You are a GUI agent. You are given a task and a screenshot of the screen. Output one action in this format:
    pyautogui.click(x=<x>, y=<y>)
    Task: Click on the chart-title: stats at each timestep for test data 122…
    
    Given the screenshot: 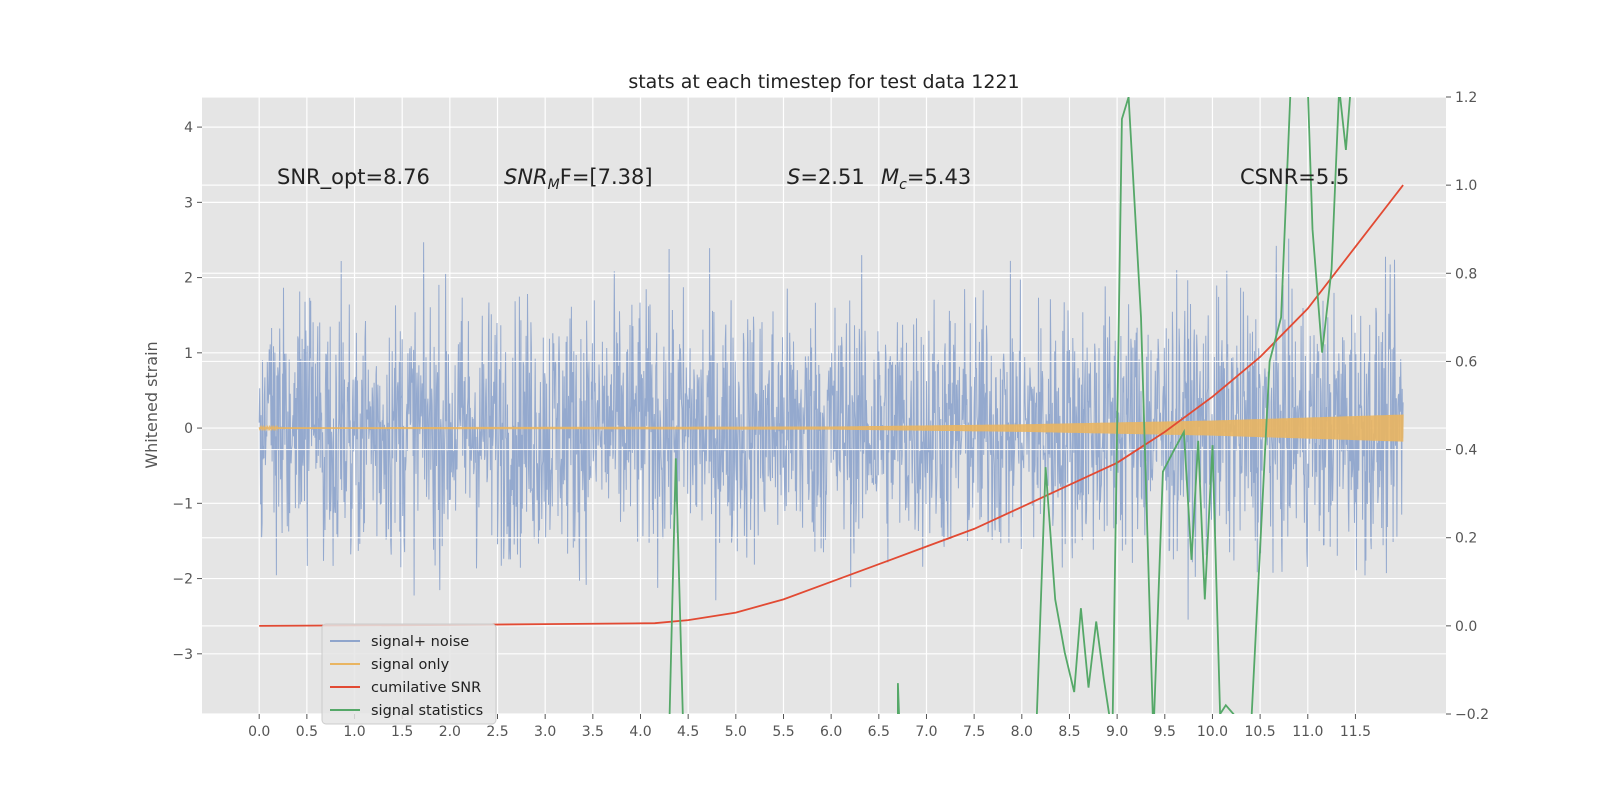 What is the action you would take?
    pyautogui.click(x=823, y=82)
    